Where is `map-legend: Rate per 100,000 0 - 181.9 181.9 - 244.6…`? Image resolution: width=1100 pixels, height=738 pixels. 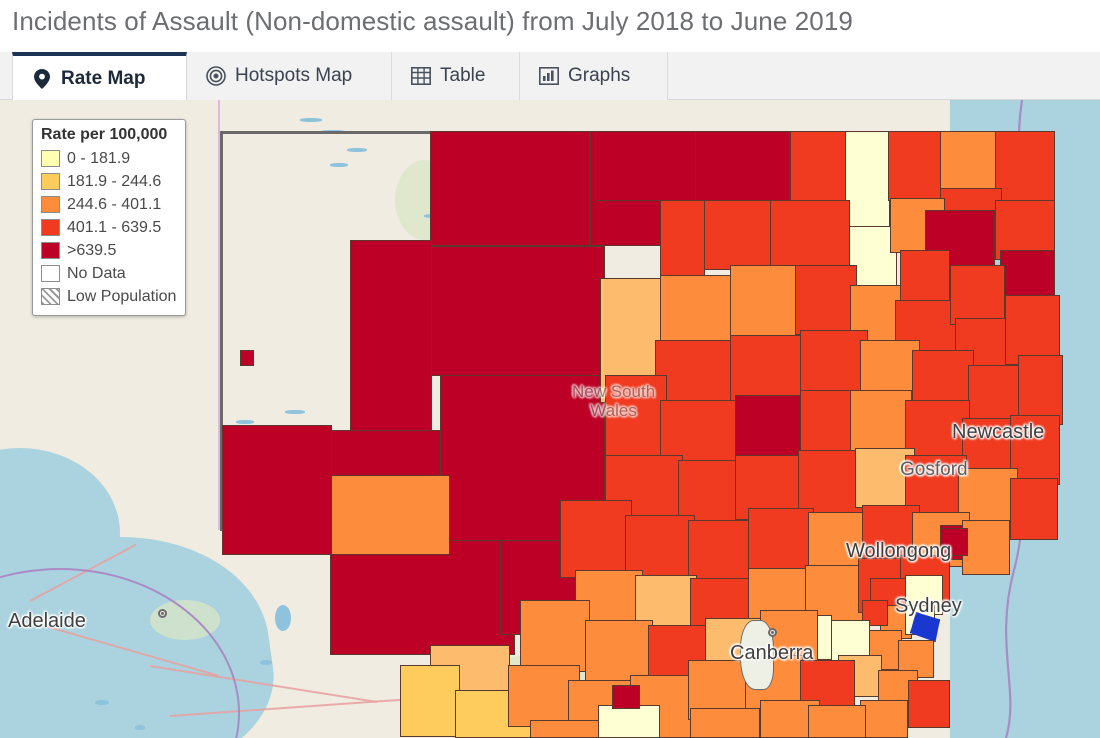
map-legend: Rate per 100,000 0 - 181.9 181.9 - 244.6… is located at coordinates (109, 217).